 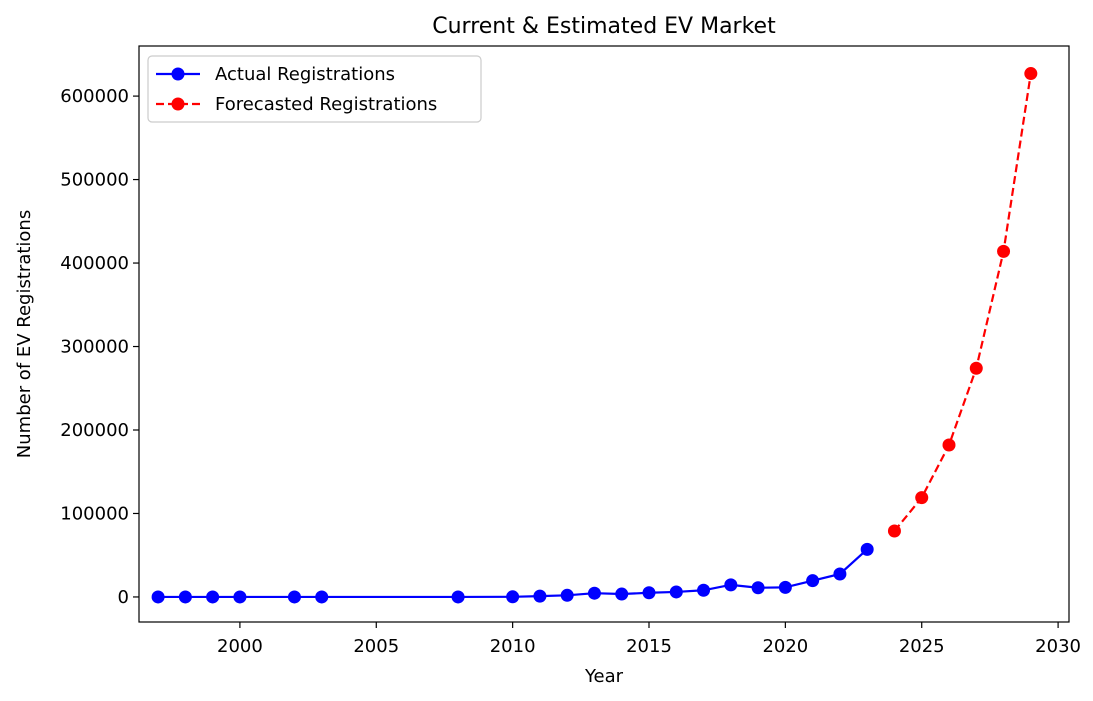 I want to click on legend-label: Actual Registrations, so click(x=305, y=74).